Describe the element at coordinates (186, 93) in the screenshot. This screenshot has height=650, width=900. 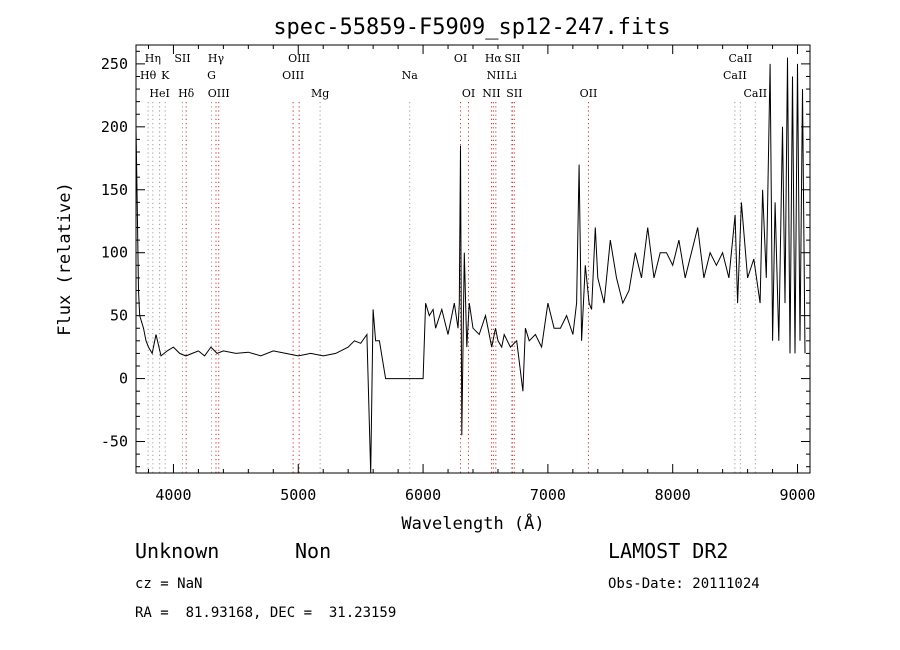
I see `spectral-line-label: Hδ` at that location.